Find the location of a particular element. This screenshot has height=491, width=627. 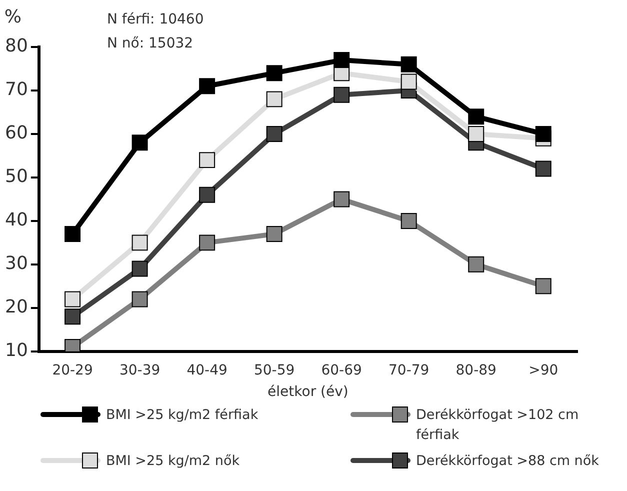

text: N férfi: 10460 is located at coordinates (155, 20).